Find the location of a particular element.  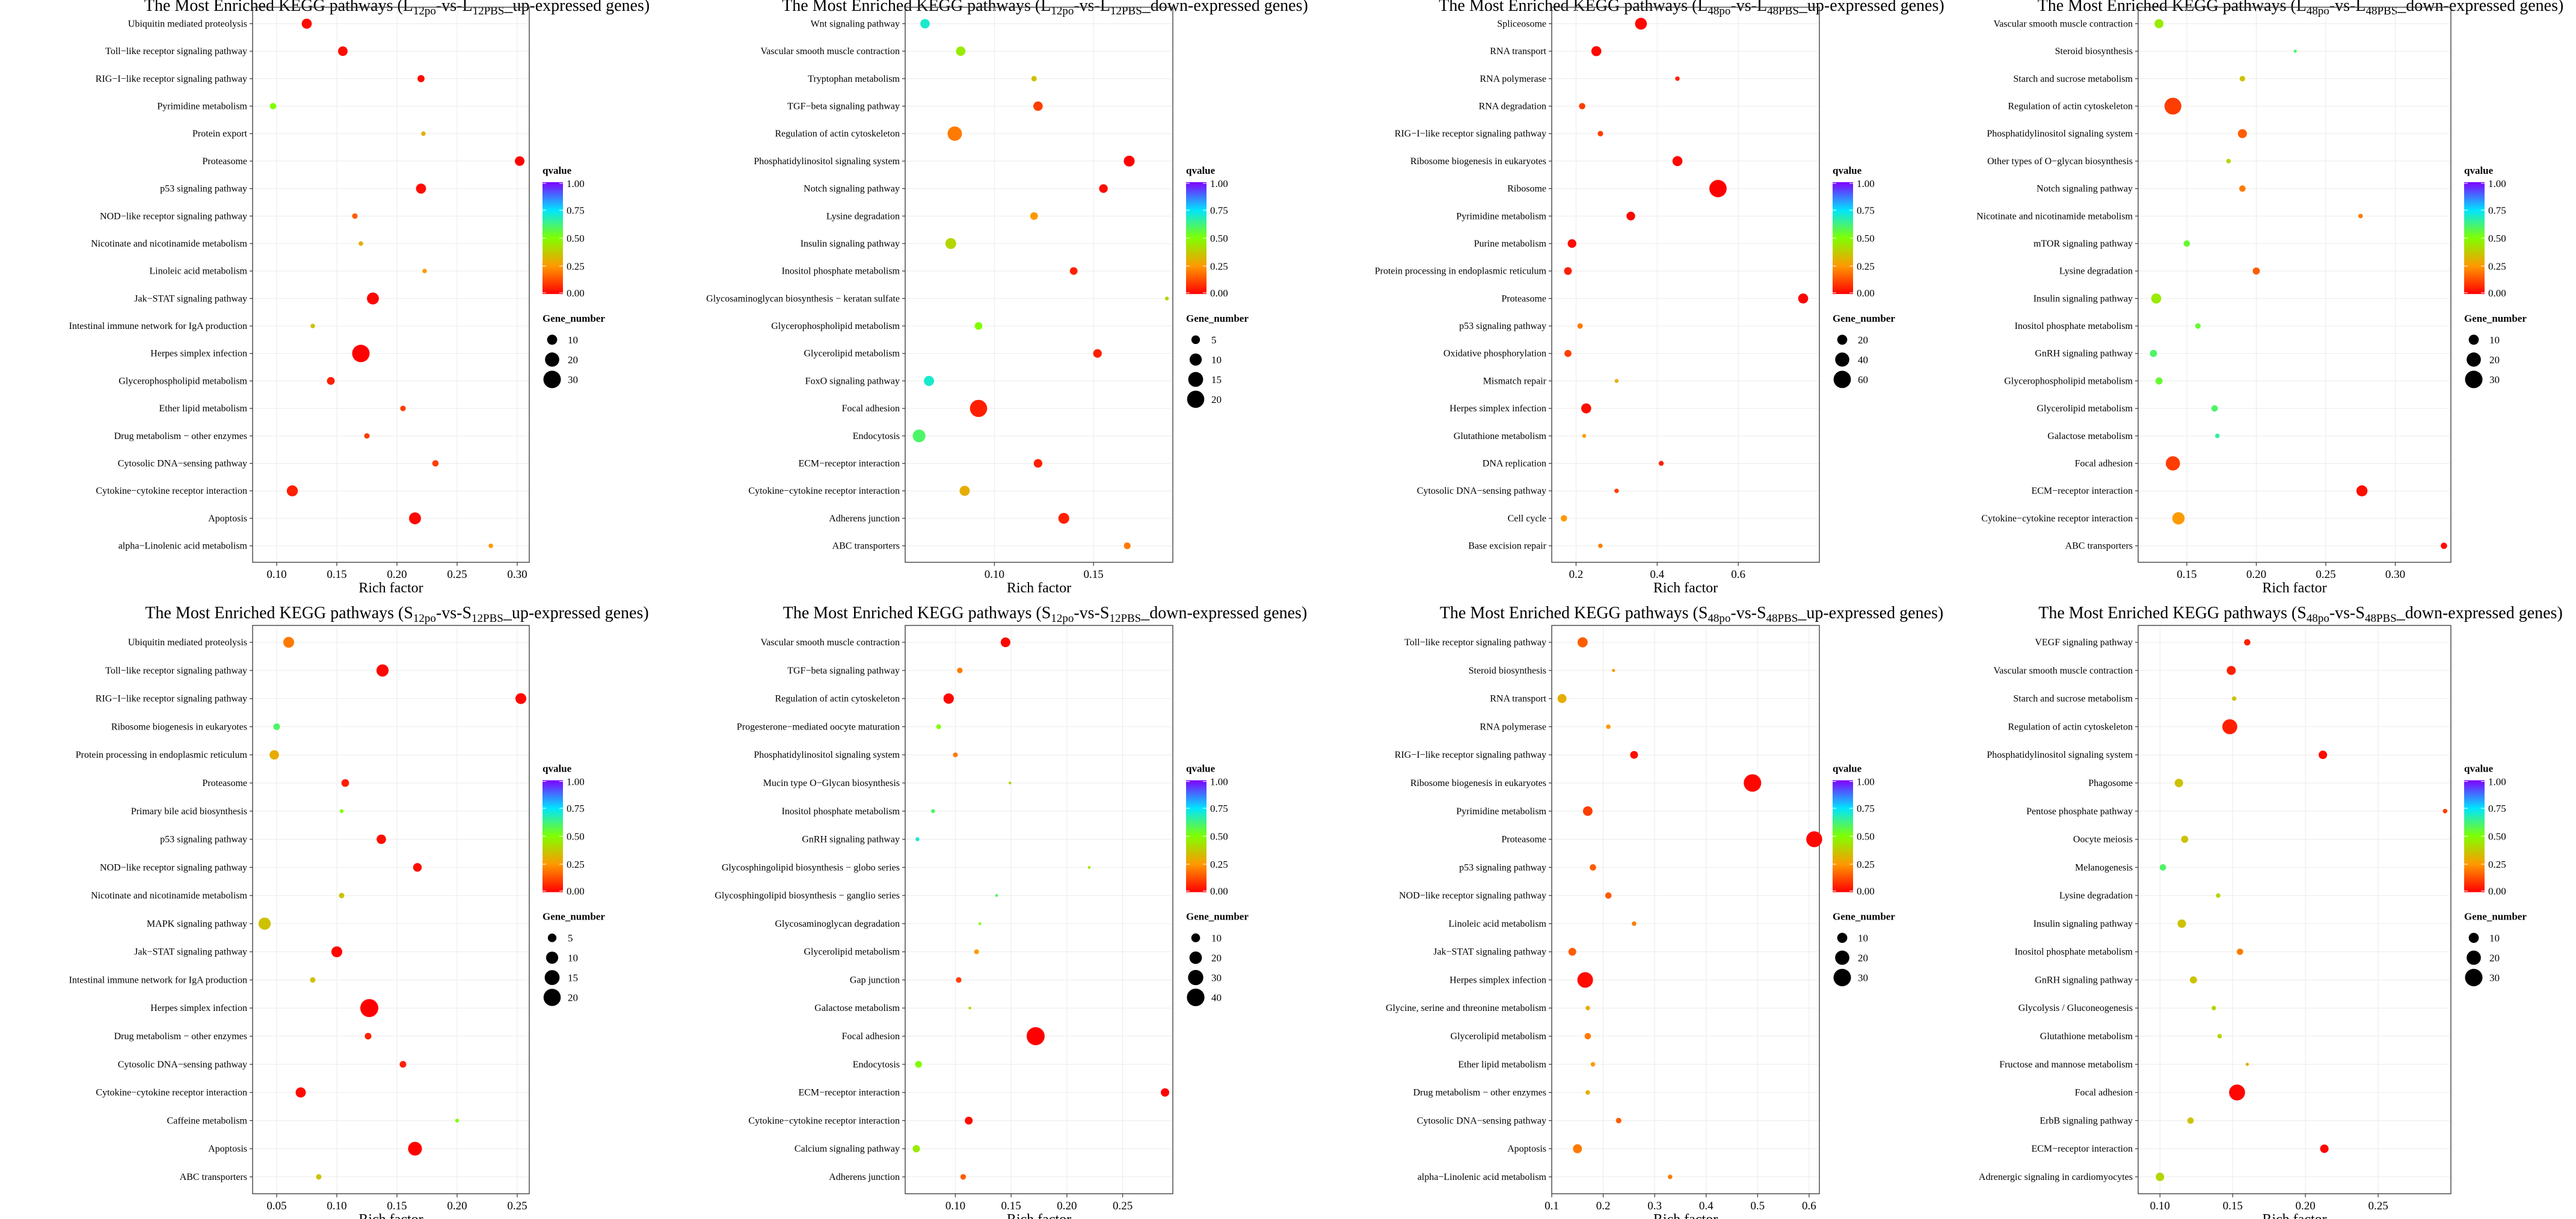

category-label: Ether lipid metabolism is located at coordinates (1502, 1065).